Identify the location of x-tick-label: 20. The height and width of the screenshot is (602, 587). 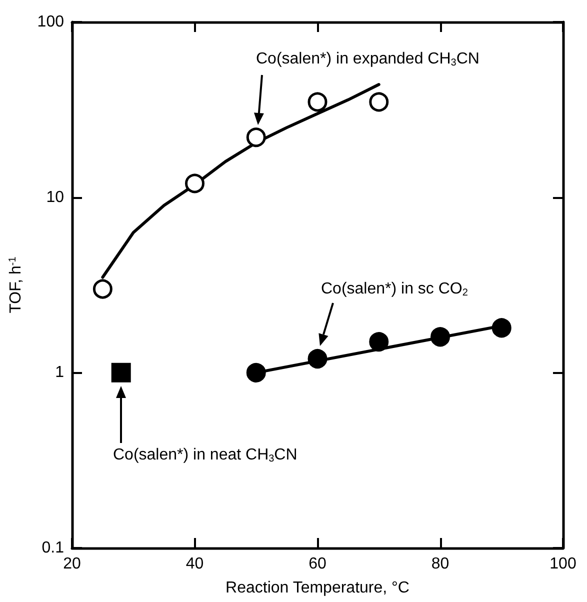
(72, 564).